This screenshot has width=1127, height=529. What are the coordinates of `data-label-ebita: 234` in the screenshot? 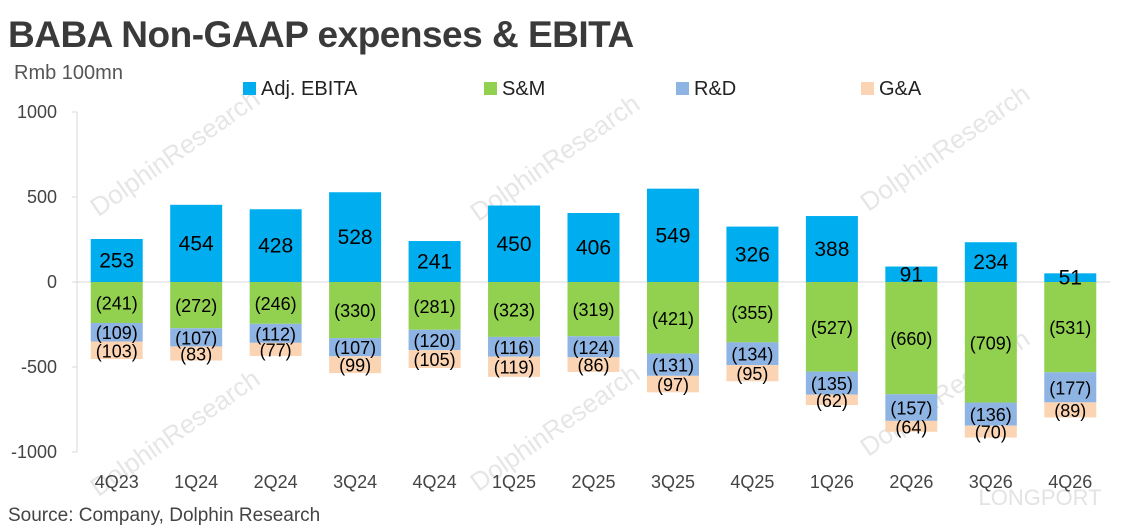 It's located at (990, 262).